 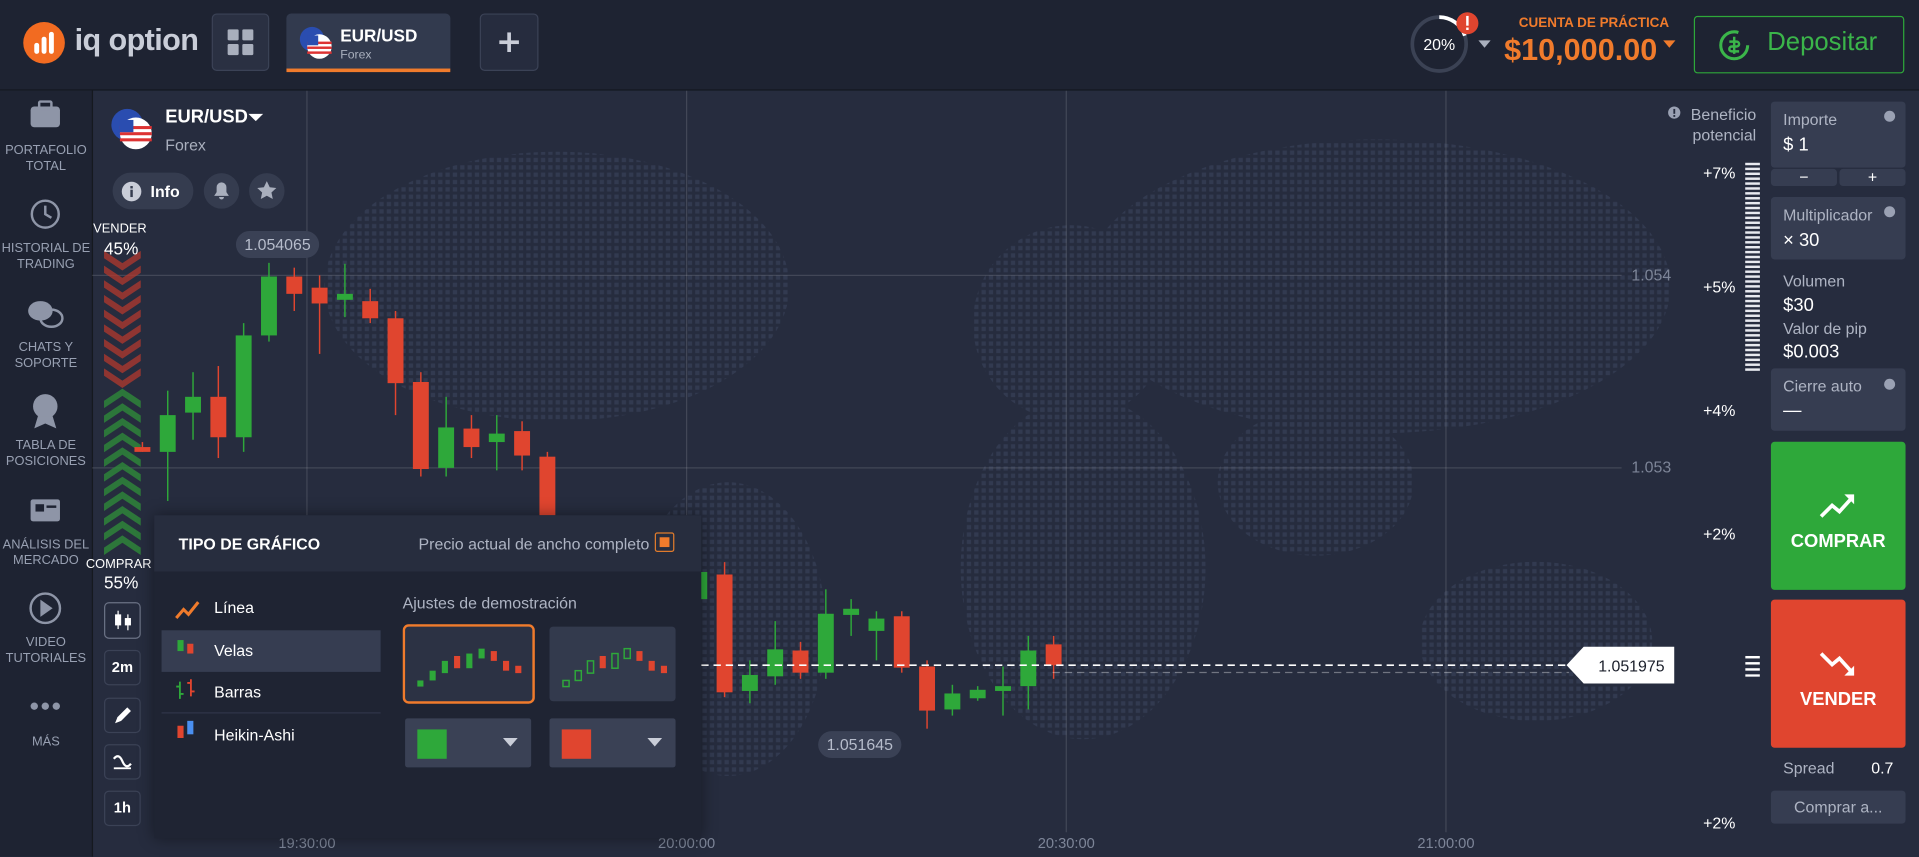 What do you see at coordinates (1445, 844) in the screenshot?
I see `x-tick-label: 21:00:00` at bounding box center [1445, 844].